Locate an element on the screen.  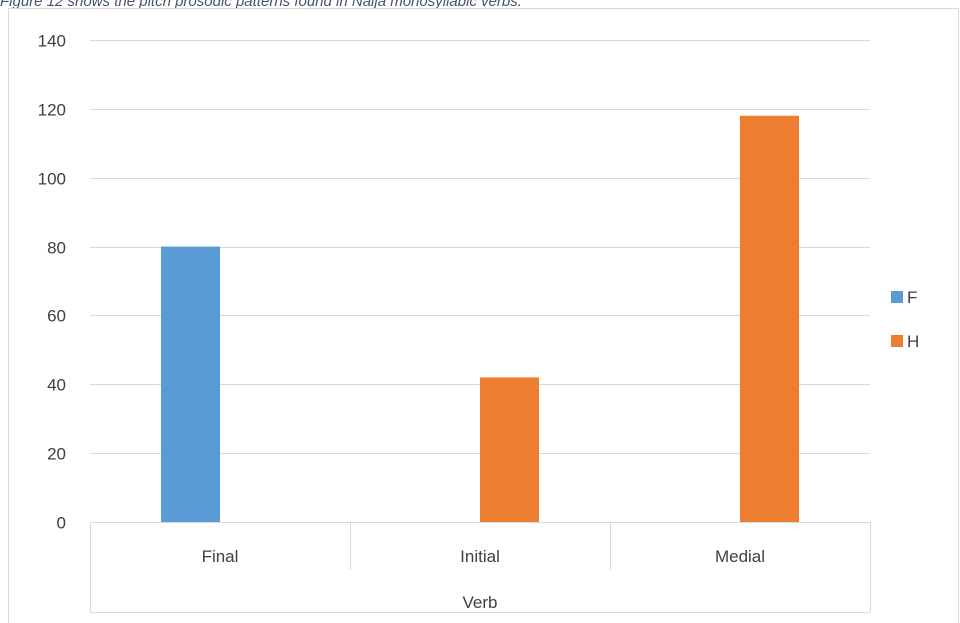
x-tick-label: Medial is located at coordinates (740, 556).